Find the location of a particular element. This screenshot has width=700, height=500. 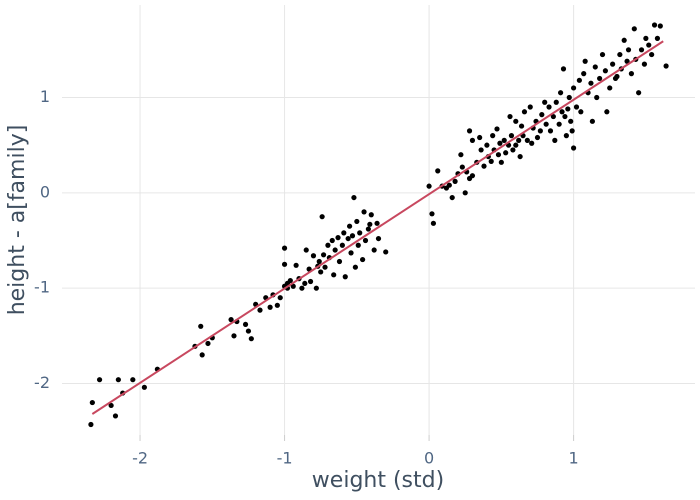

y-tick-label: -1 is located at coordinates (42, 287).